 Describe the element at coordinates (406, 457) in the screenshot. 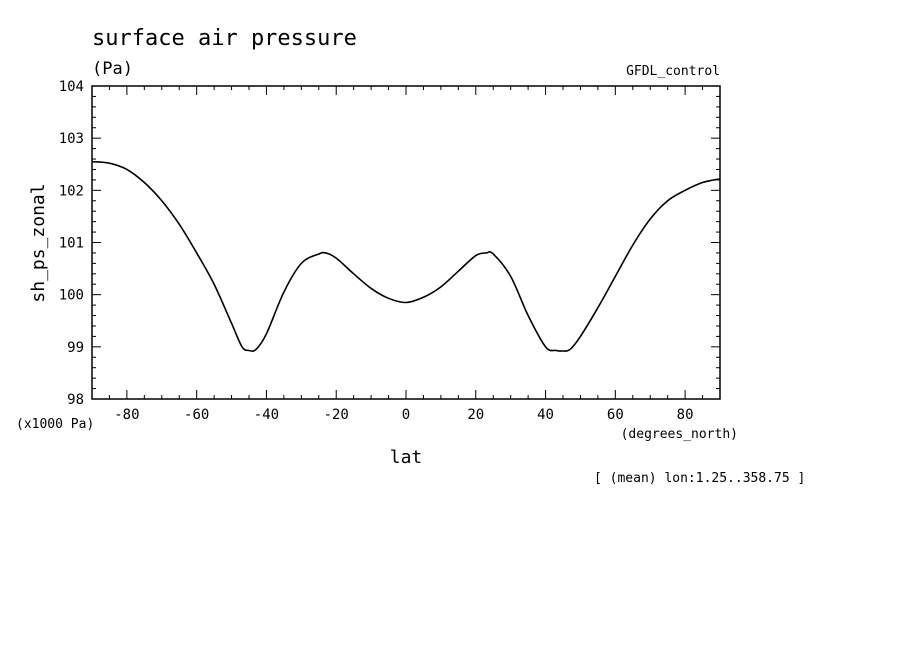

I see `x-axis-label: lat` at that location.